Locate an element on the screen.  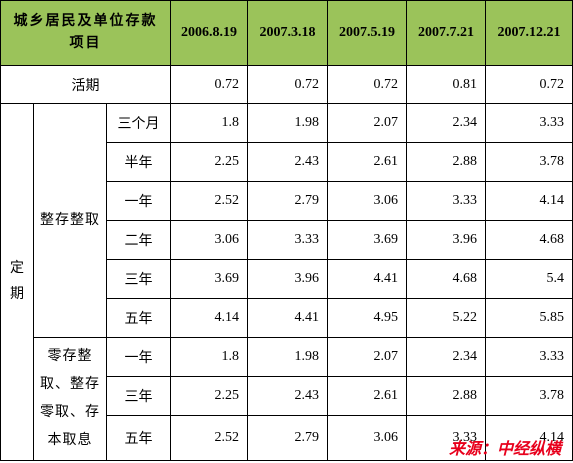
rate-cell: 5.4 is located at coordinates (529, 279).